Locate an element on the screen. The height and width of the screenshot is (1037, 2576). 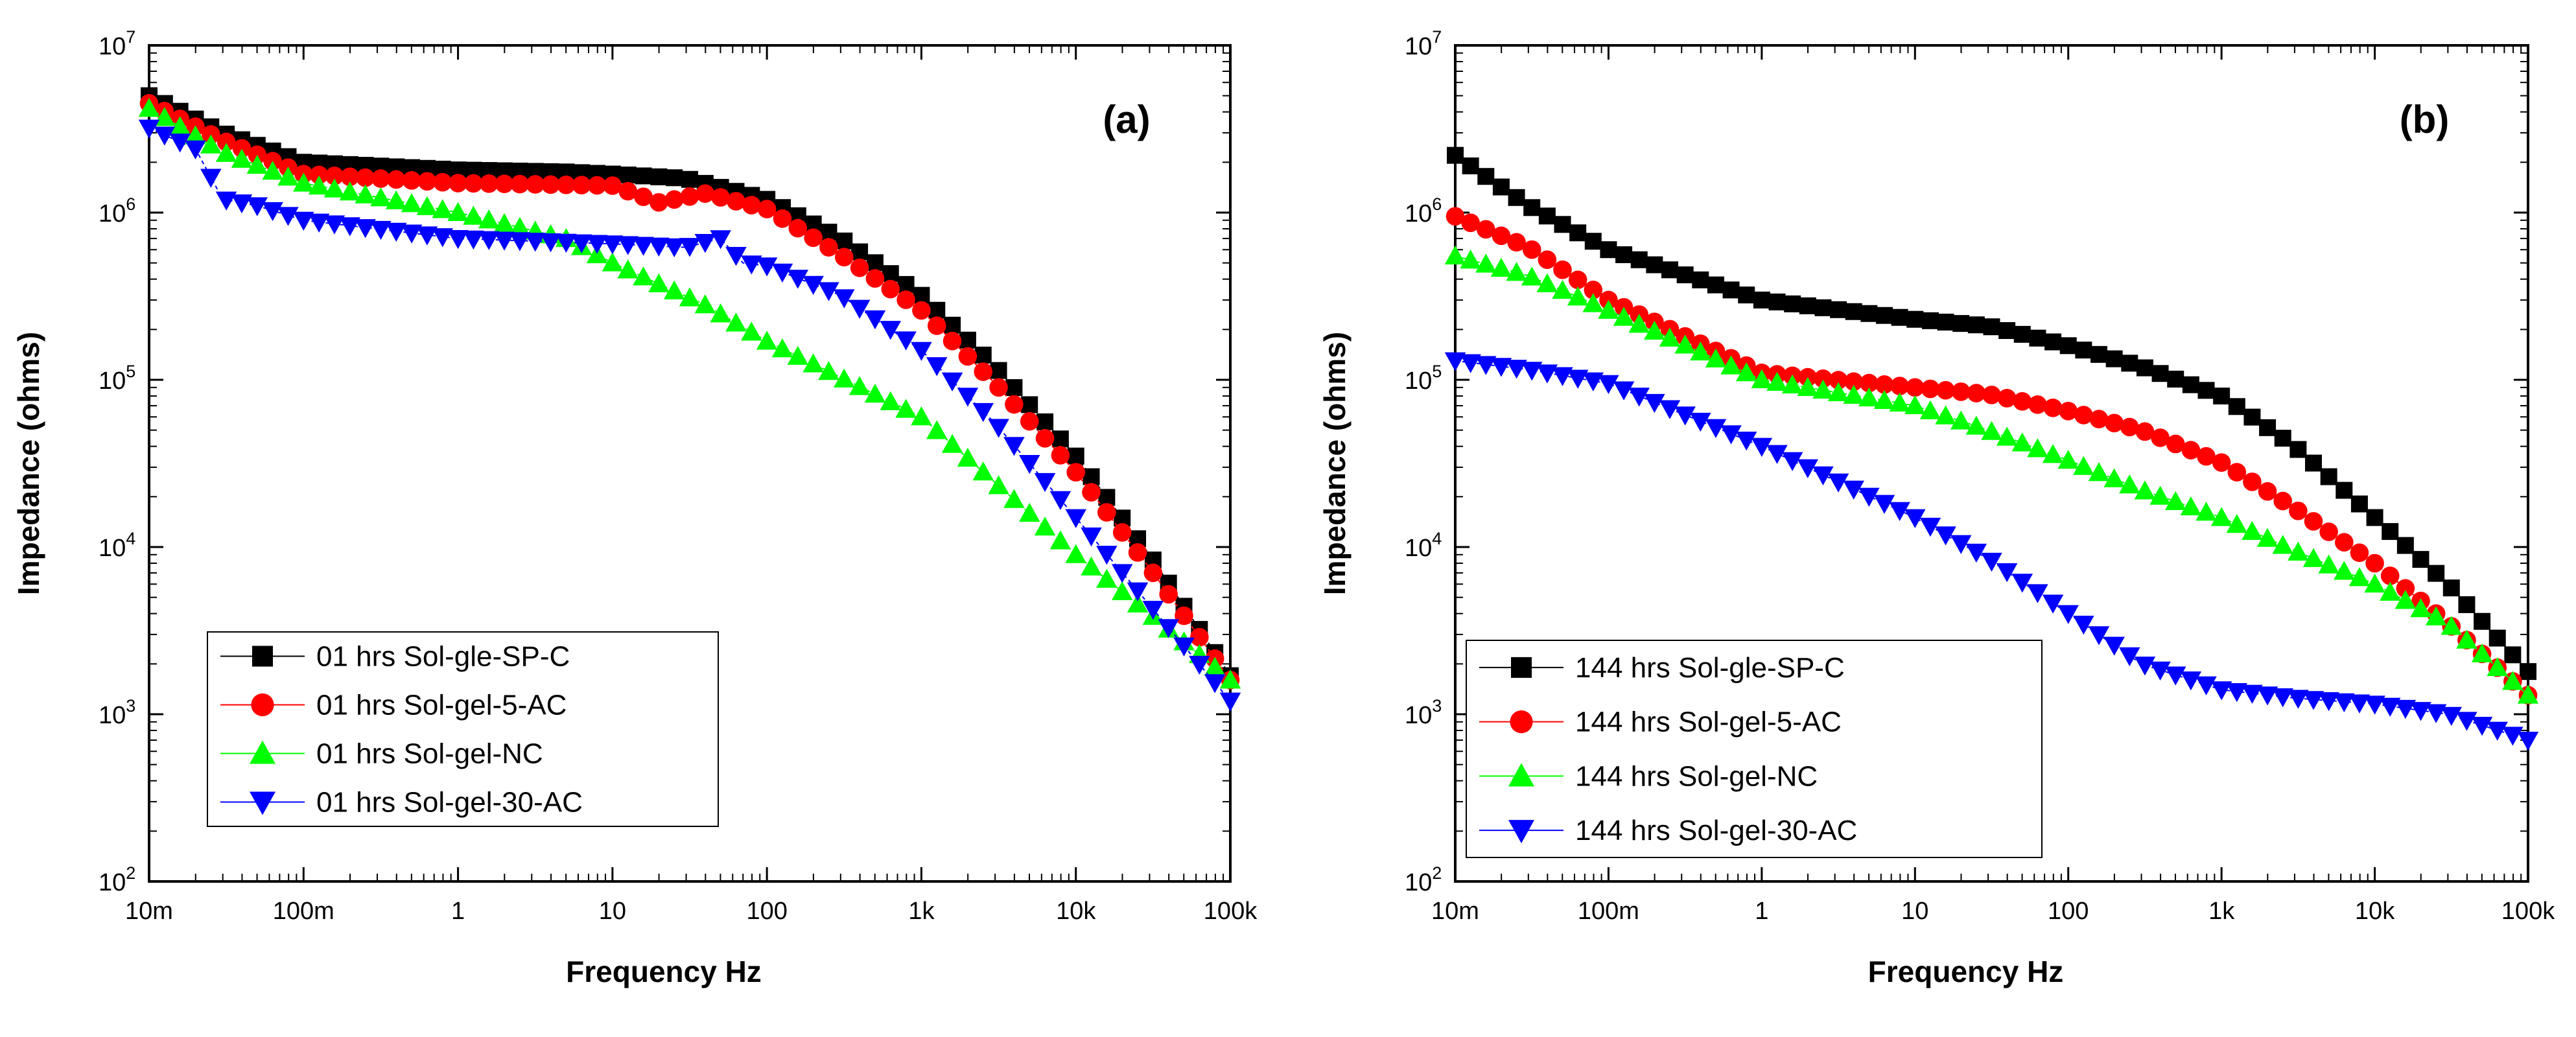
legend-item: 01 hrs Sol-gel-5-AC is located at coordinates (393, 705).